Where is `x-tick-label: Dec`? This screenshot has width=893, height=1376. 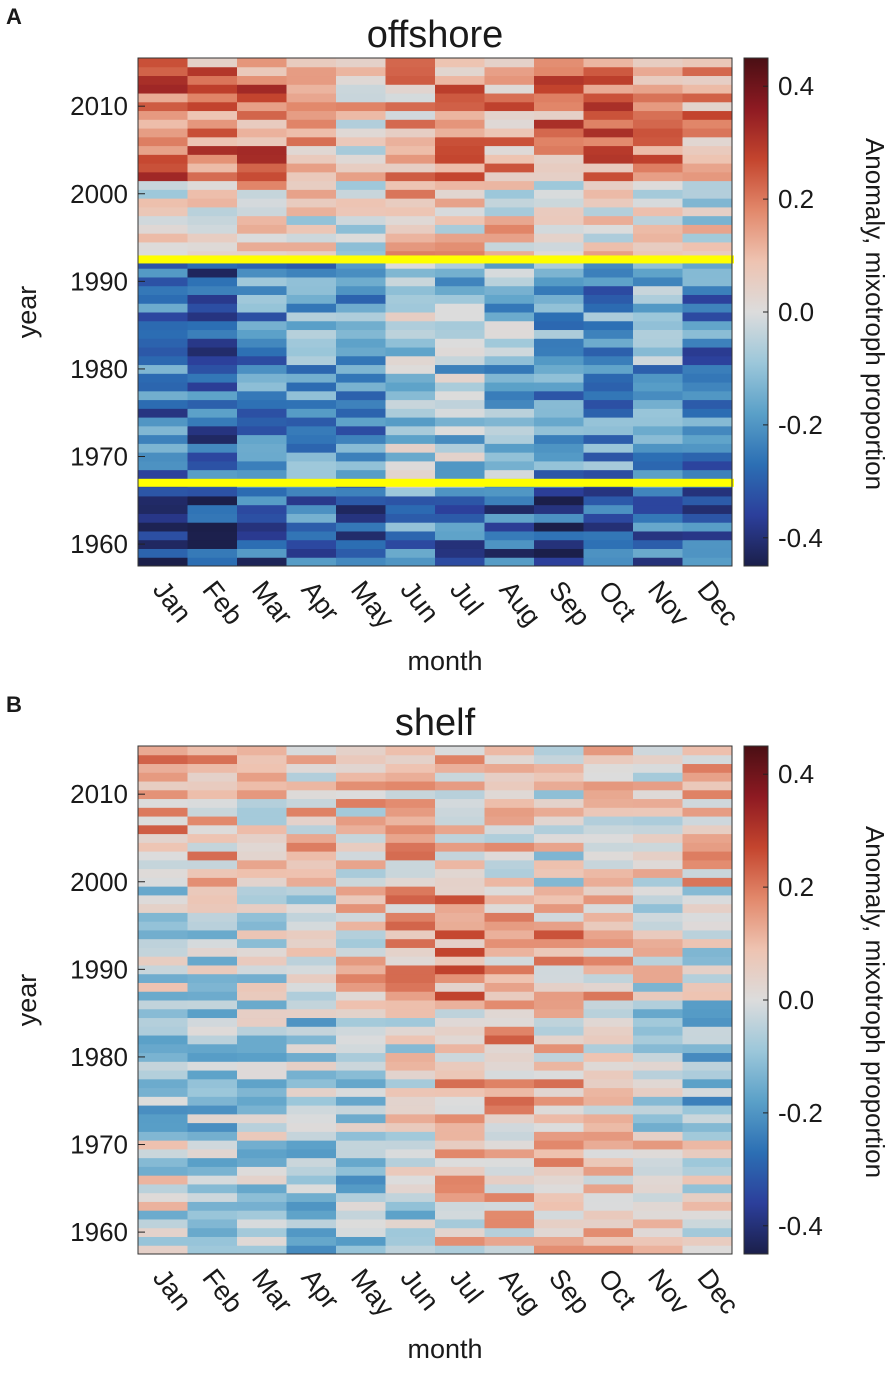
x-tick-label: Dec is located at coordinates (718, 1291).